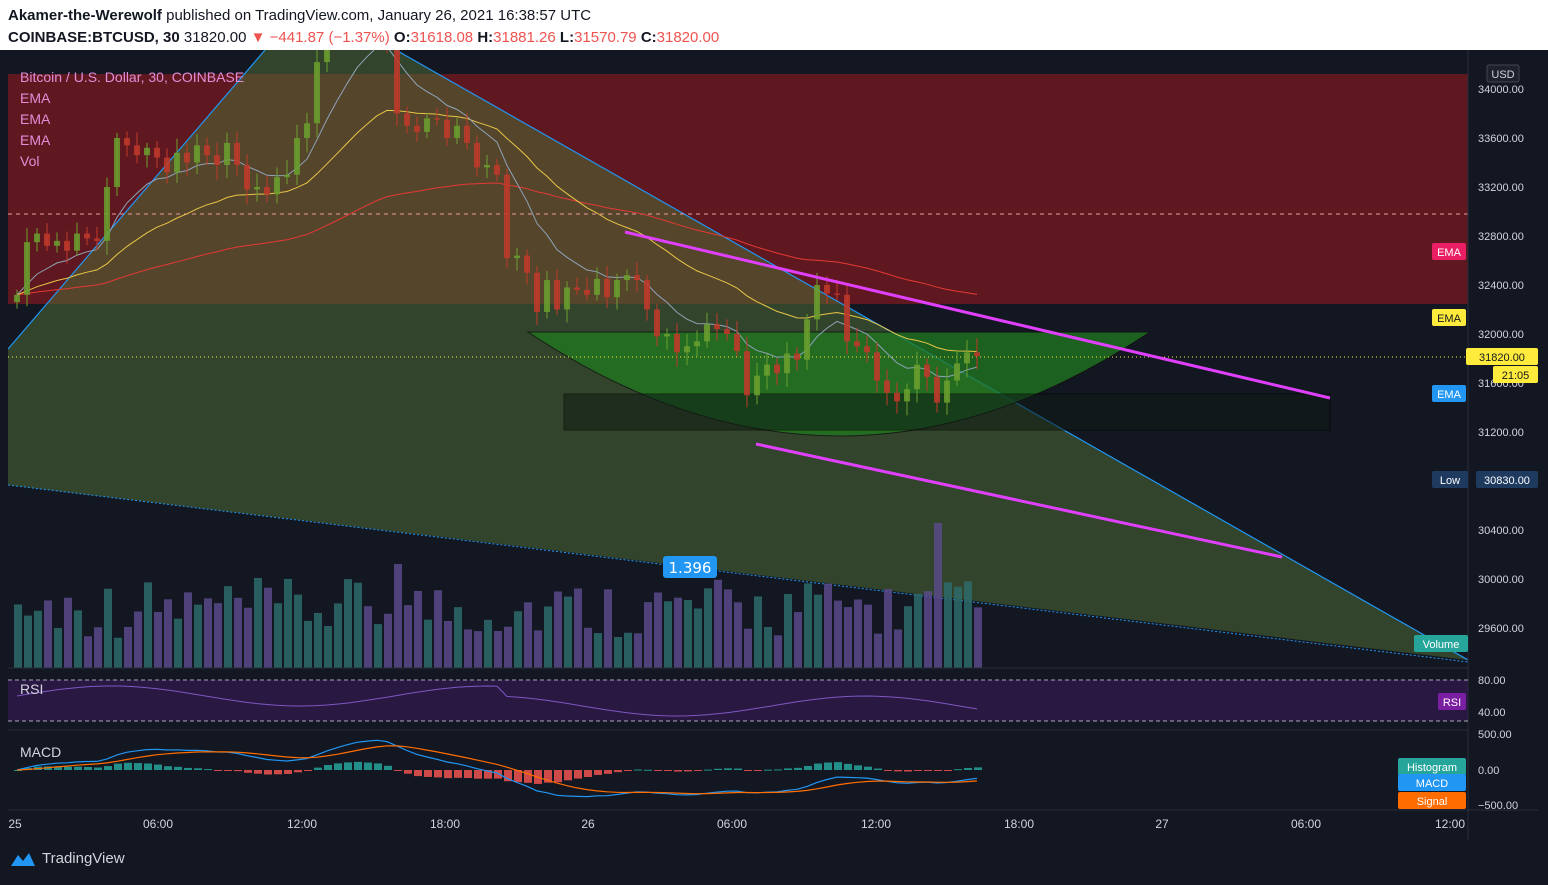  Describe the element at coordinates (29, 161) in the screenshot. I see `legend-vol: Vol` at that location.